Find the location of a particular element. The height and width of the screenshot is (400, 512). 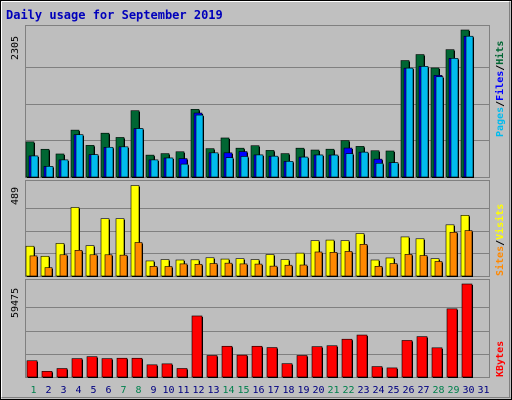

x-tick-label-28: 28 is located at coordinates (438, 390).